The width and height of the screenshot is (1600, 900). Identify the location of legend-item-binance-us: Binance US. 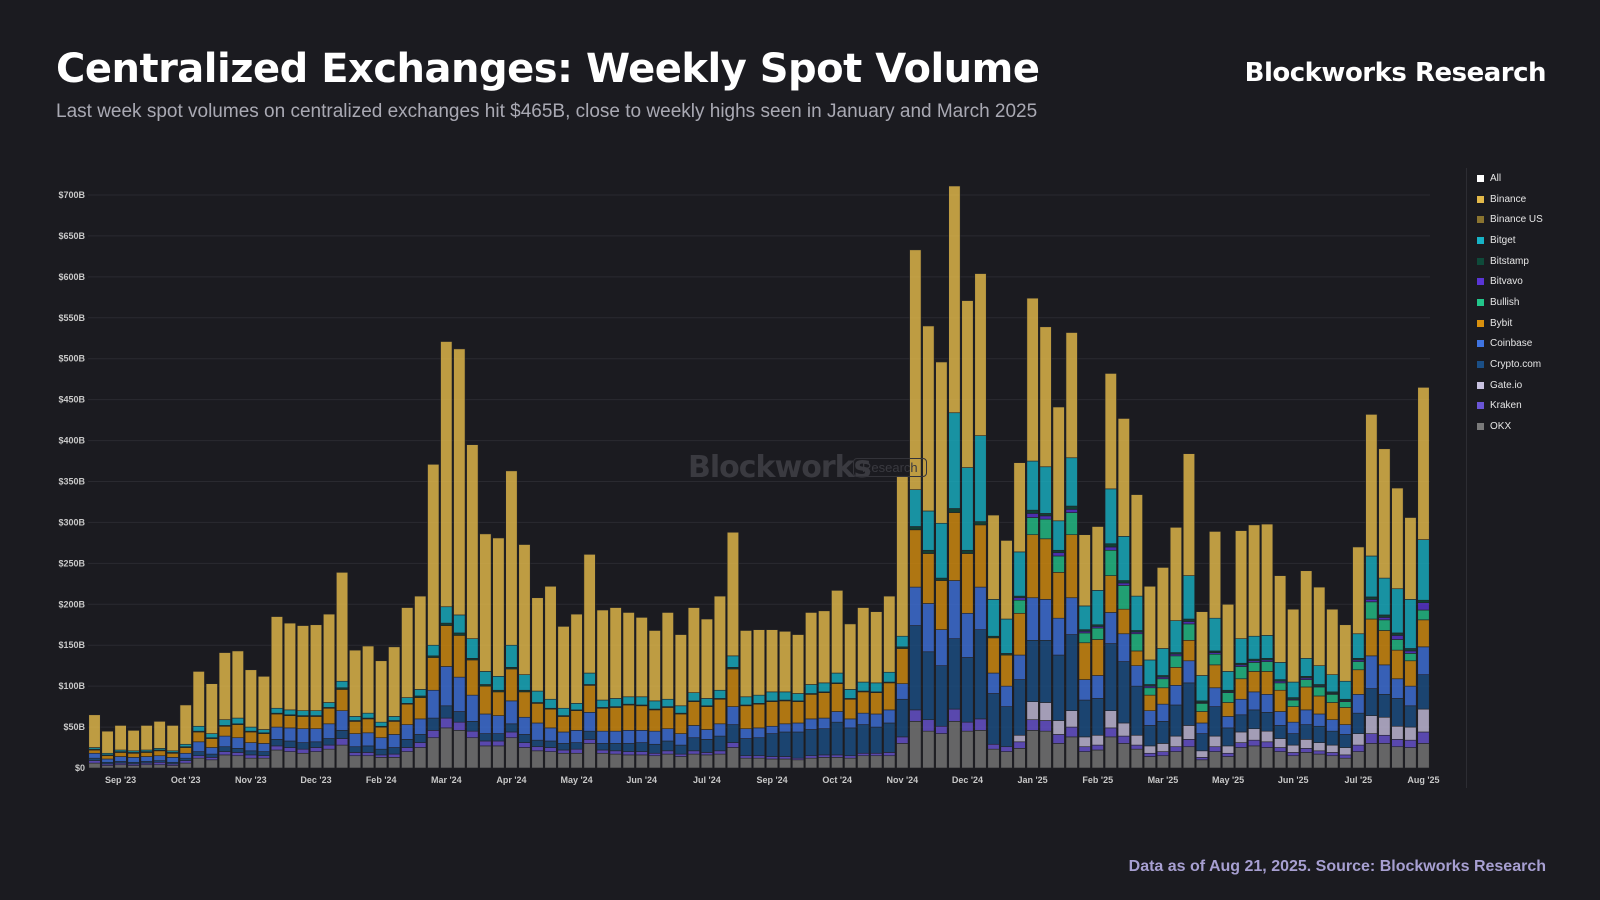
(1510, 219).